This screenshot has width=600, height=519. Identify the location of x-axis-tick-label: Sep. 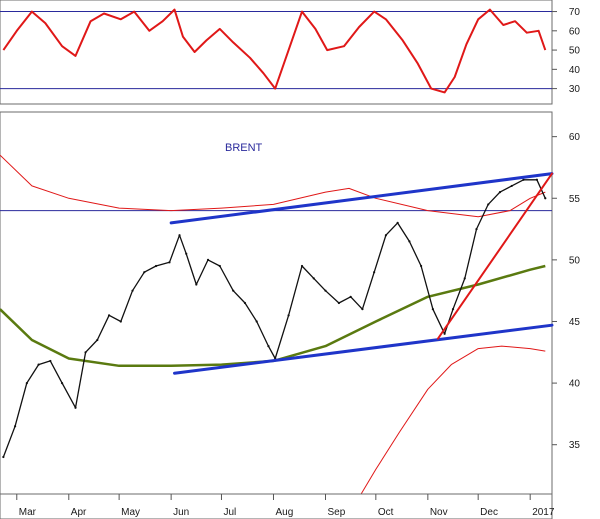
(336, 512).